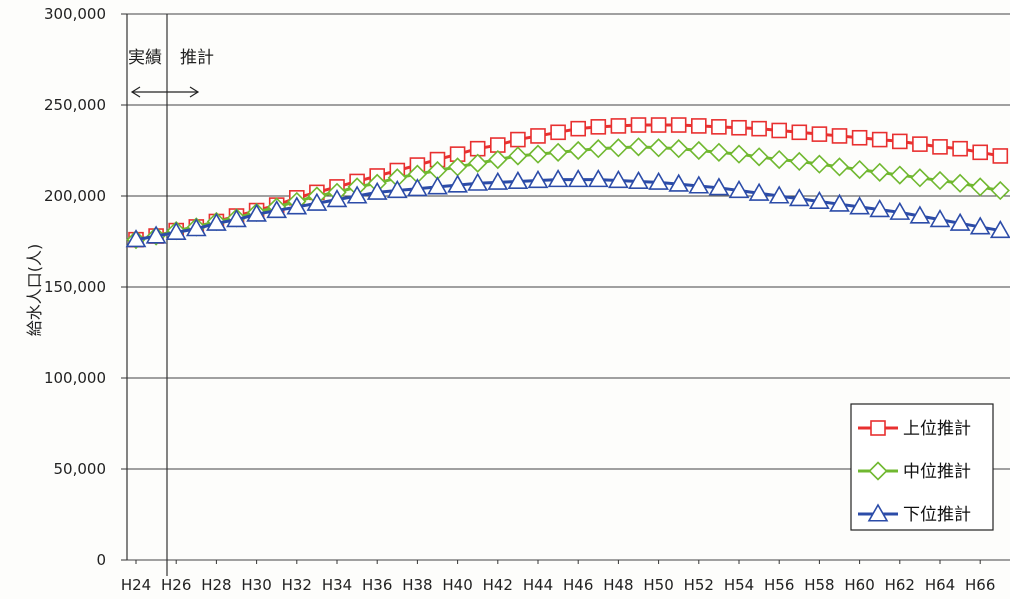 The image size is (1010, 599). What do you see at coordinates (699, 585) in the screenshot?
I see `x-tick-label: H52` at bounding box center [699, 585].